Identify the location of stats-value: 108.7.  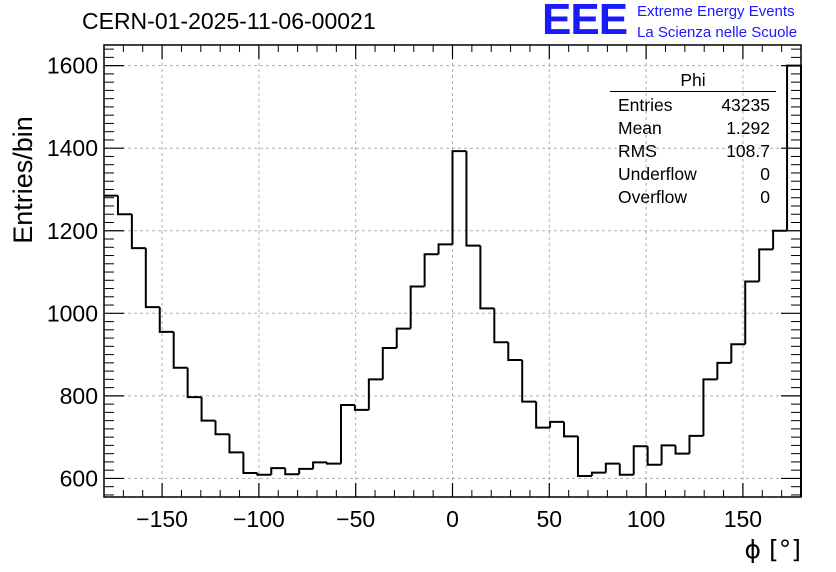
(748, 151).